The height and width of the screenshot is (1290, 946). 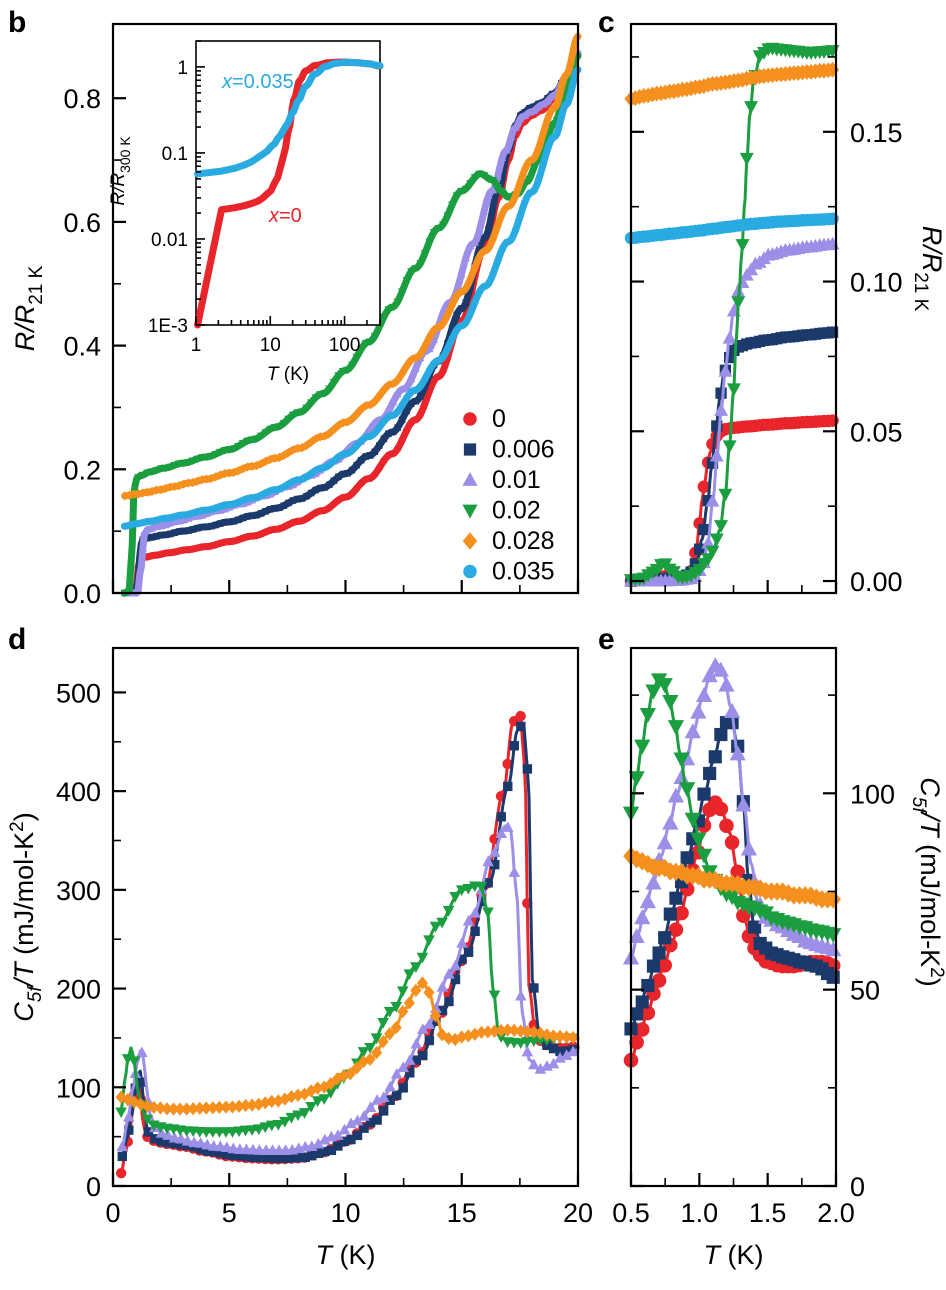 I want to click on panel-a-xtick-label: 100, so click(x=345, y=345).